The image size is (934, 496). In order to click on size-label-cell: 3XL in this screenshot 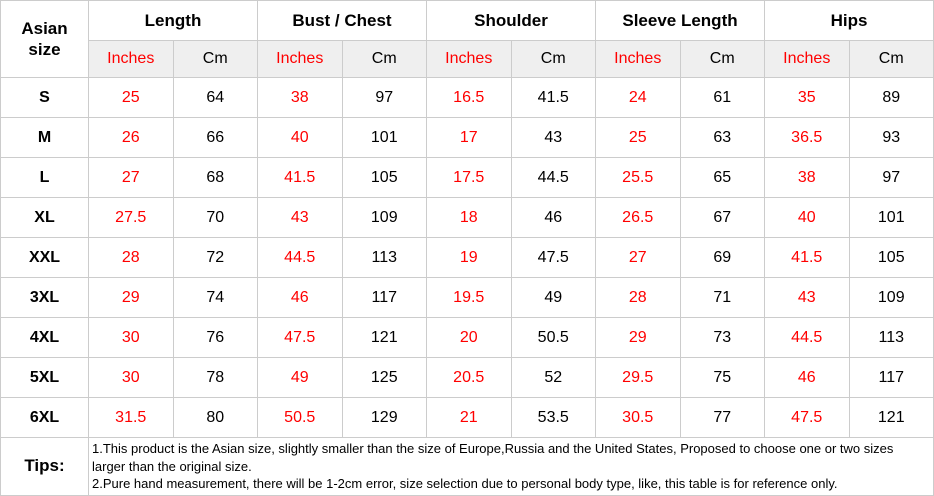, I will do `click(44, 297)`.